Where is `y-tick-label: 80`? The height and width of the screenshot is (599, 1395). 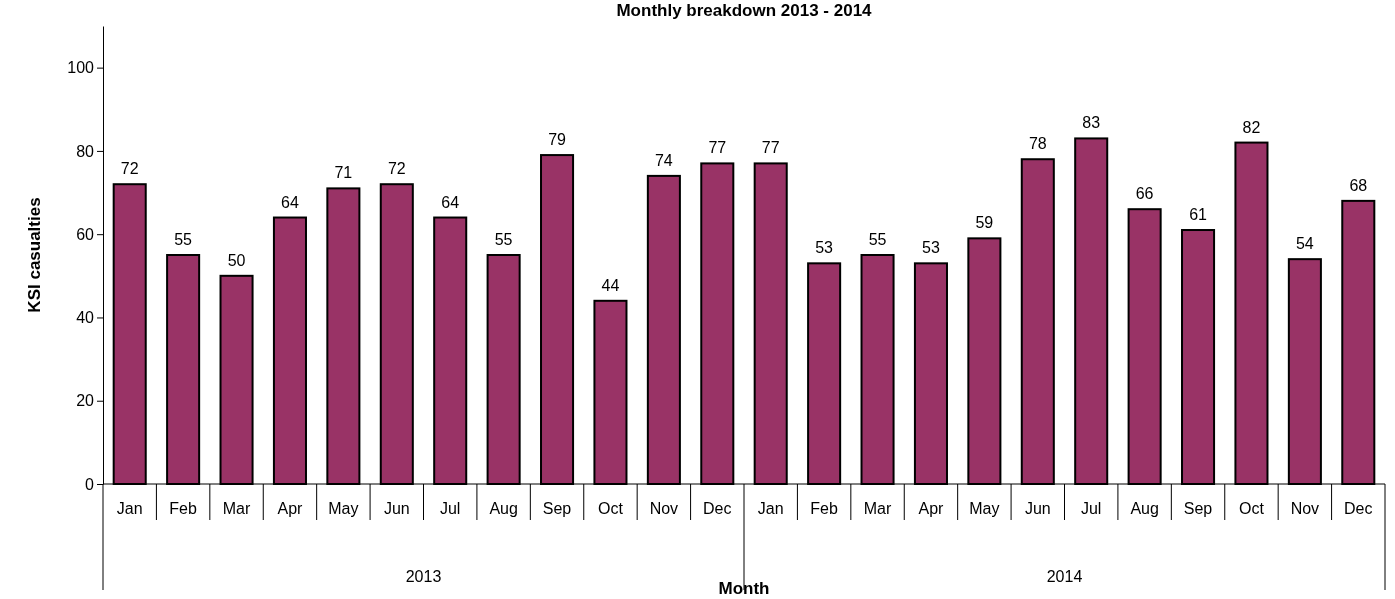
y-tick-label: 80 is located at coordinates (85, 151).